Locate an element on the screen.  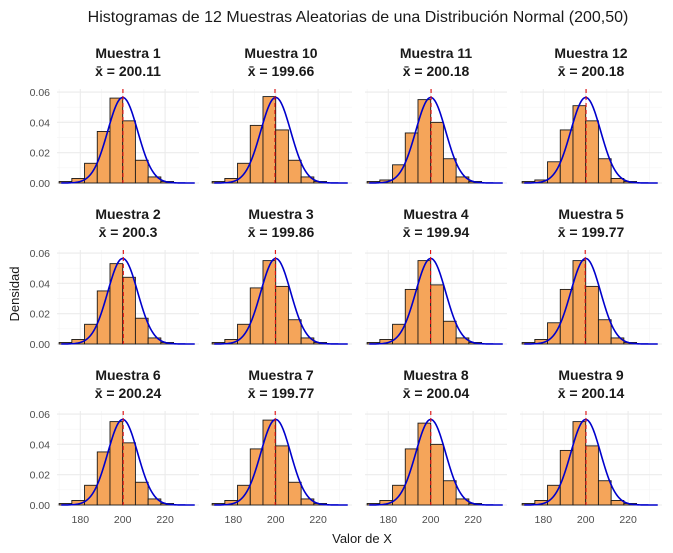
y-axis-label: Densidad is located at coordinates (14, 294).